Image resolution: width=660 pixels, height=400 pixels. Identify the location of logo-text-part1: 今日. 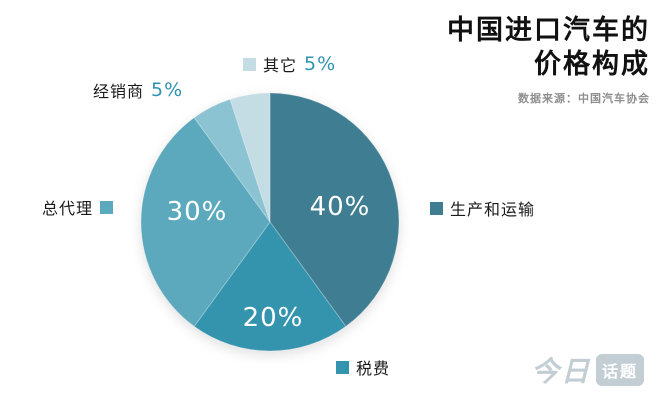
(560, 371).